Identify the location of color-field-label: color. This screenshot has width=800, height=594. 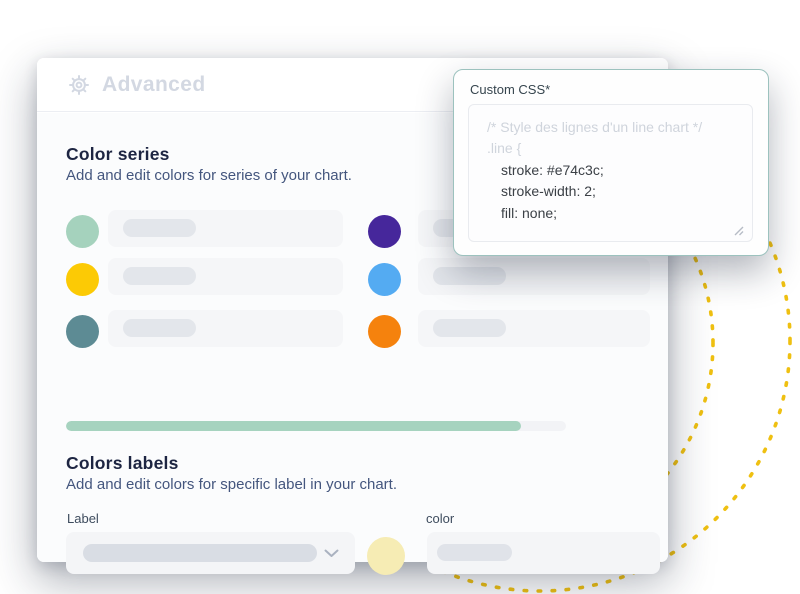
(440, 518).